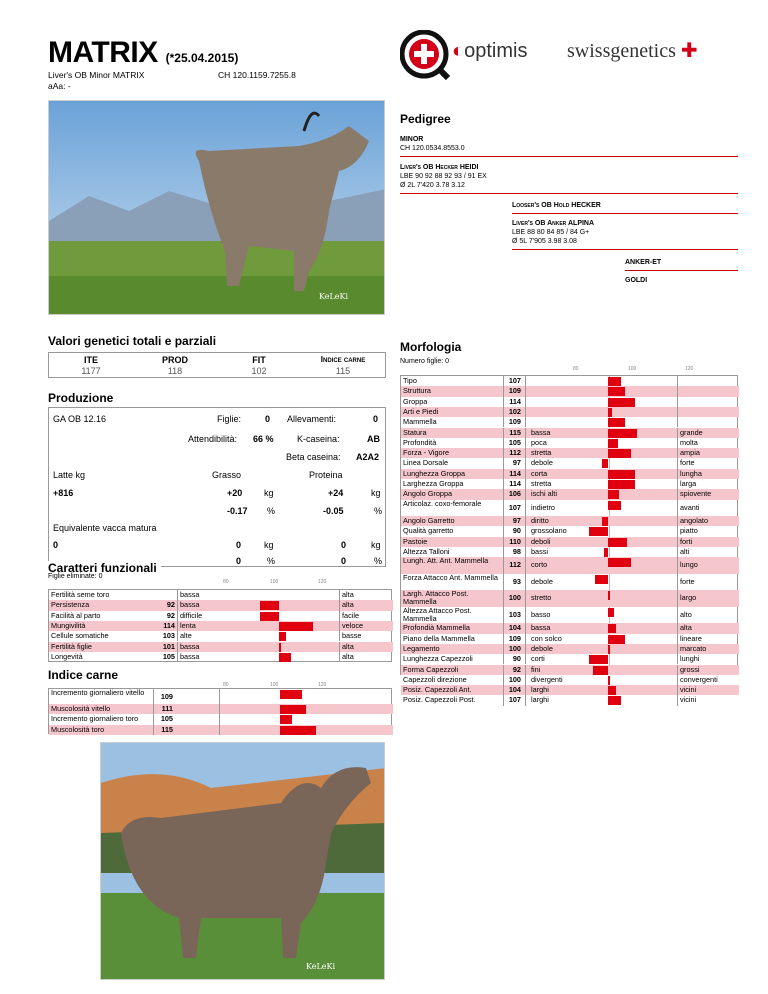 Image resolution: width=768 pixels, height=994 pixels. I want to click on birth-date: (*25.04.2015), so click(202, 58).